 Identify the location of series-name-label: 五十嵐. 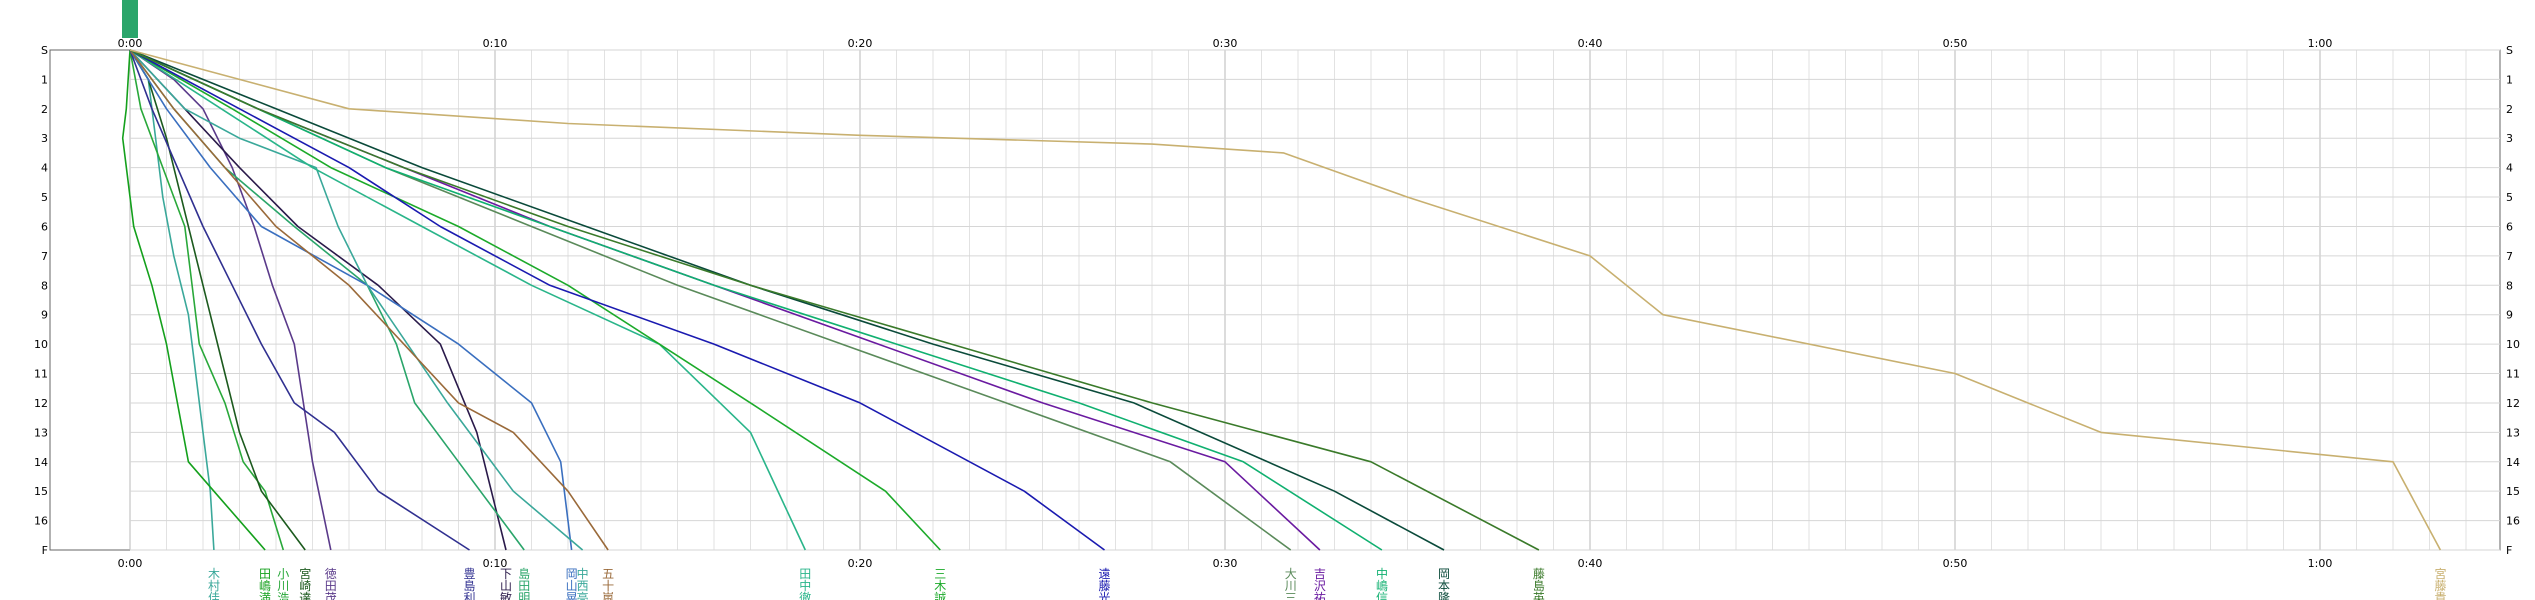
(608, 583).